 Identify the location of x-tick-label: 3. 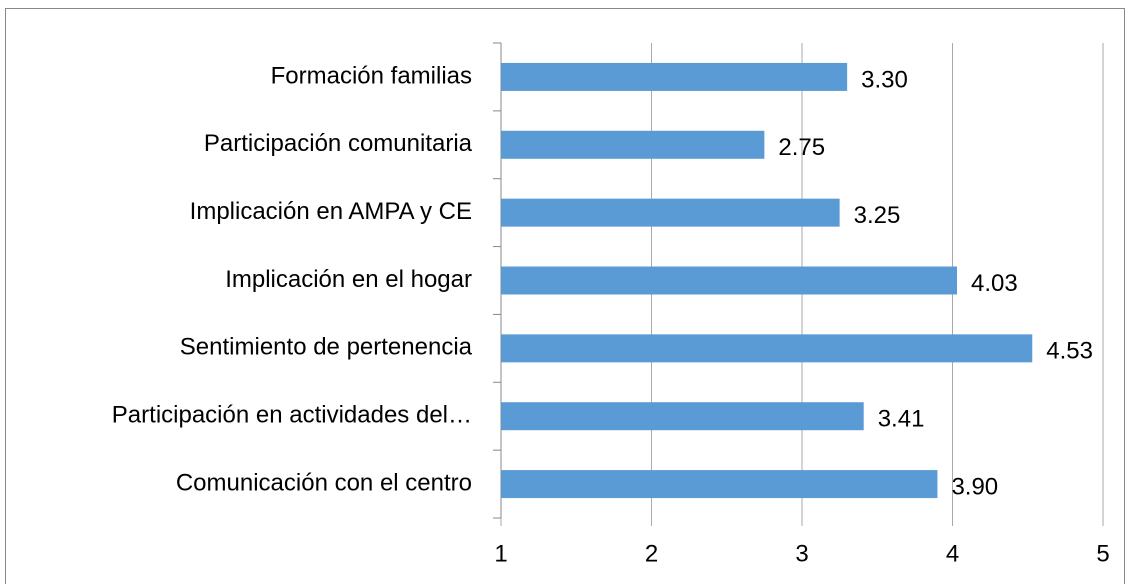
(801, 553).